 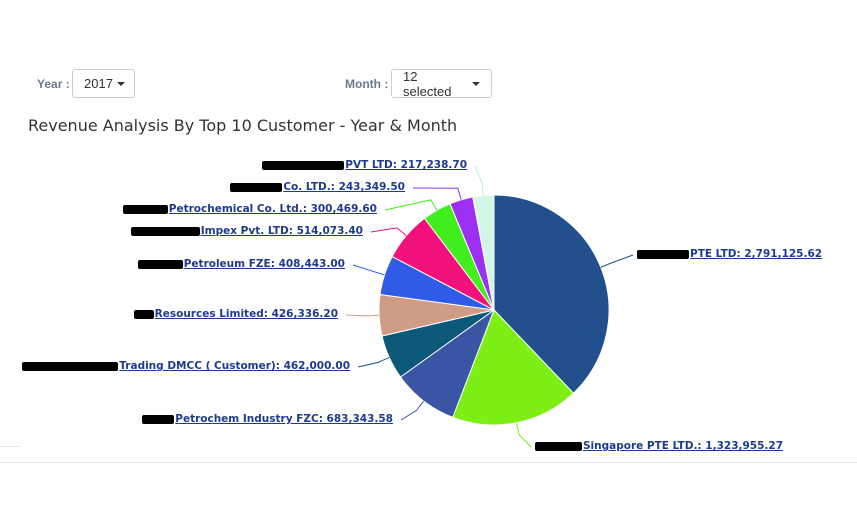 I want to click on slice-label-text: PTE LTD: 2,791,125.62, so click(x=756, y=254).